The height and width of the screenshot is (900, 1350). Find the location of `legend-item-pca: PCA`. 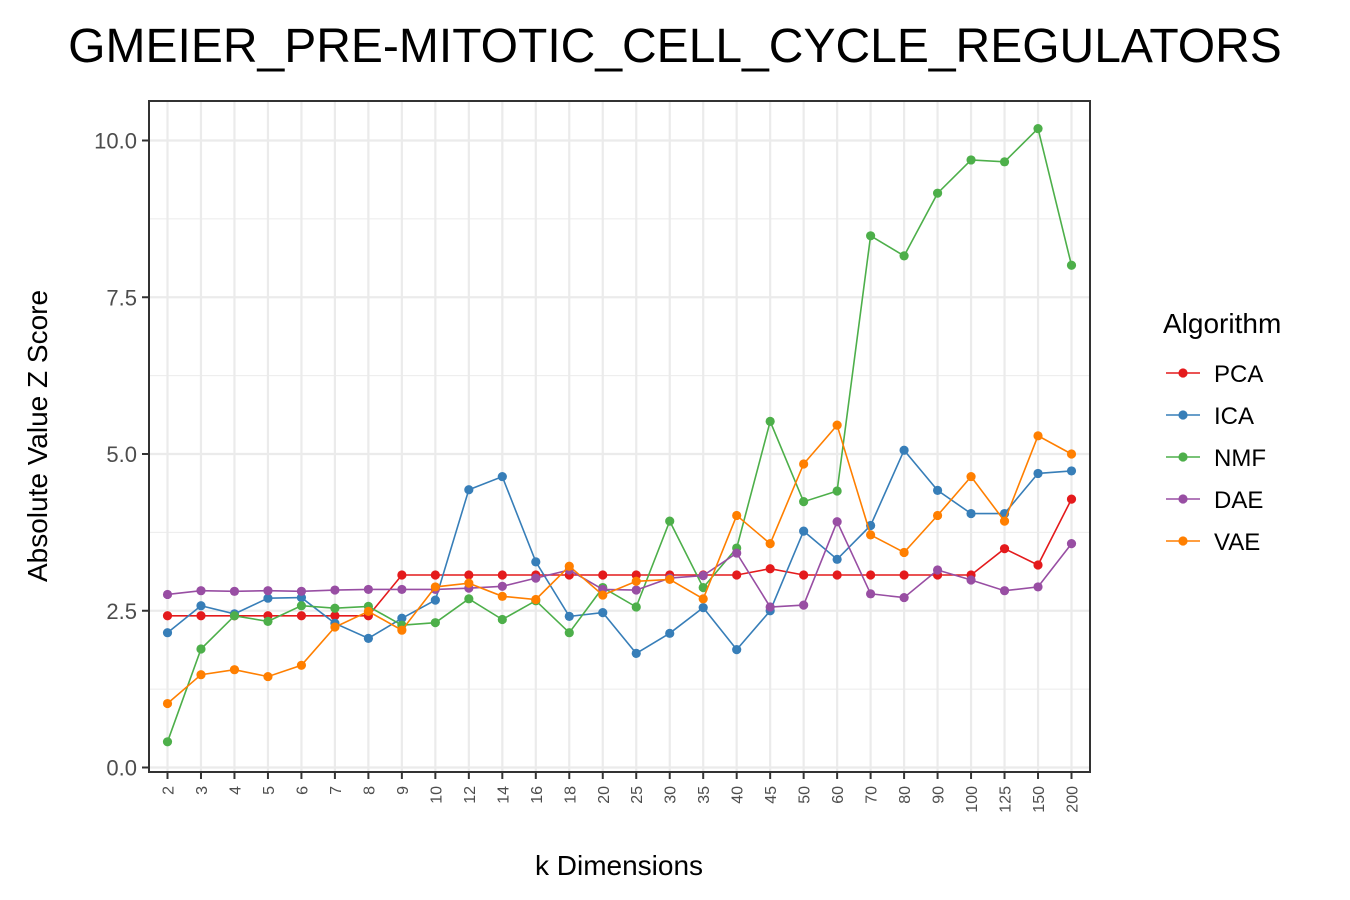

legend-item-pca: PCA is located at coordinates (1214, 374).